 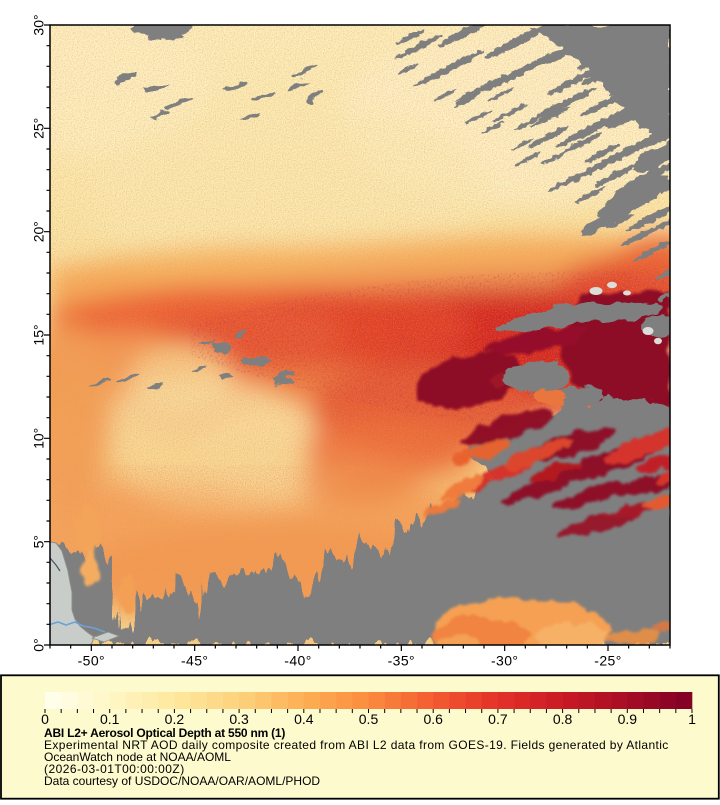 What do you see at coordinates (39, 644) in the screenshot?
I see `svg-text: 0°` at bounding box center [39, 644].